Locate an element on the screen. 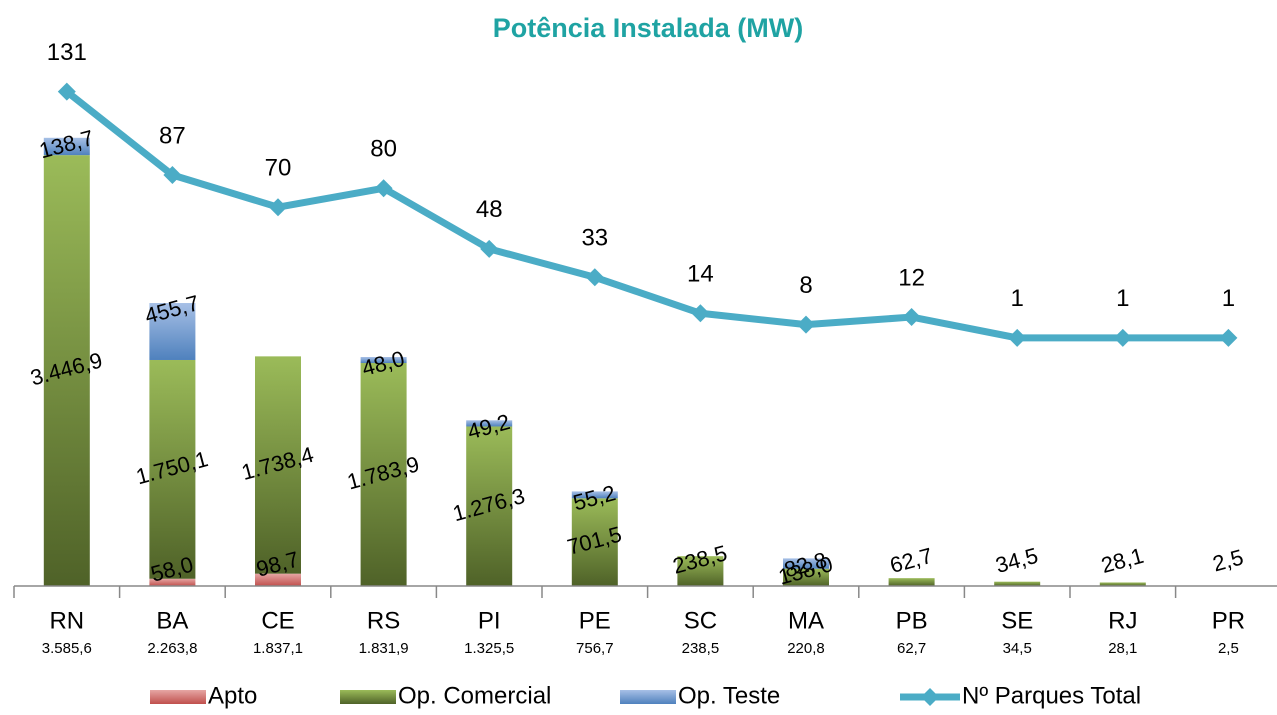  chart-title: Potência Instalada (MW) is located at coordinates (648, 28).